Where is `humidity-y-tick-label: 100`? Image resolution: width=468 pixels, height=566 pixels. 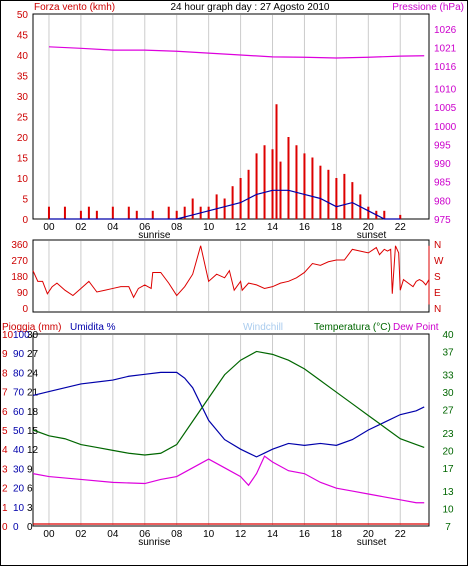
humidity-y-tick-label: 100 is located at coordinates (21, 335).